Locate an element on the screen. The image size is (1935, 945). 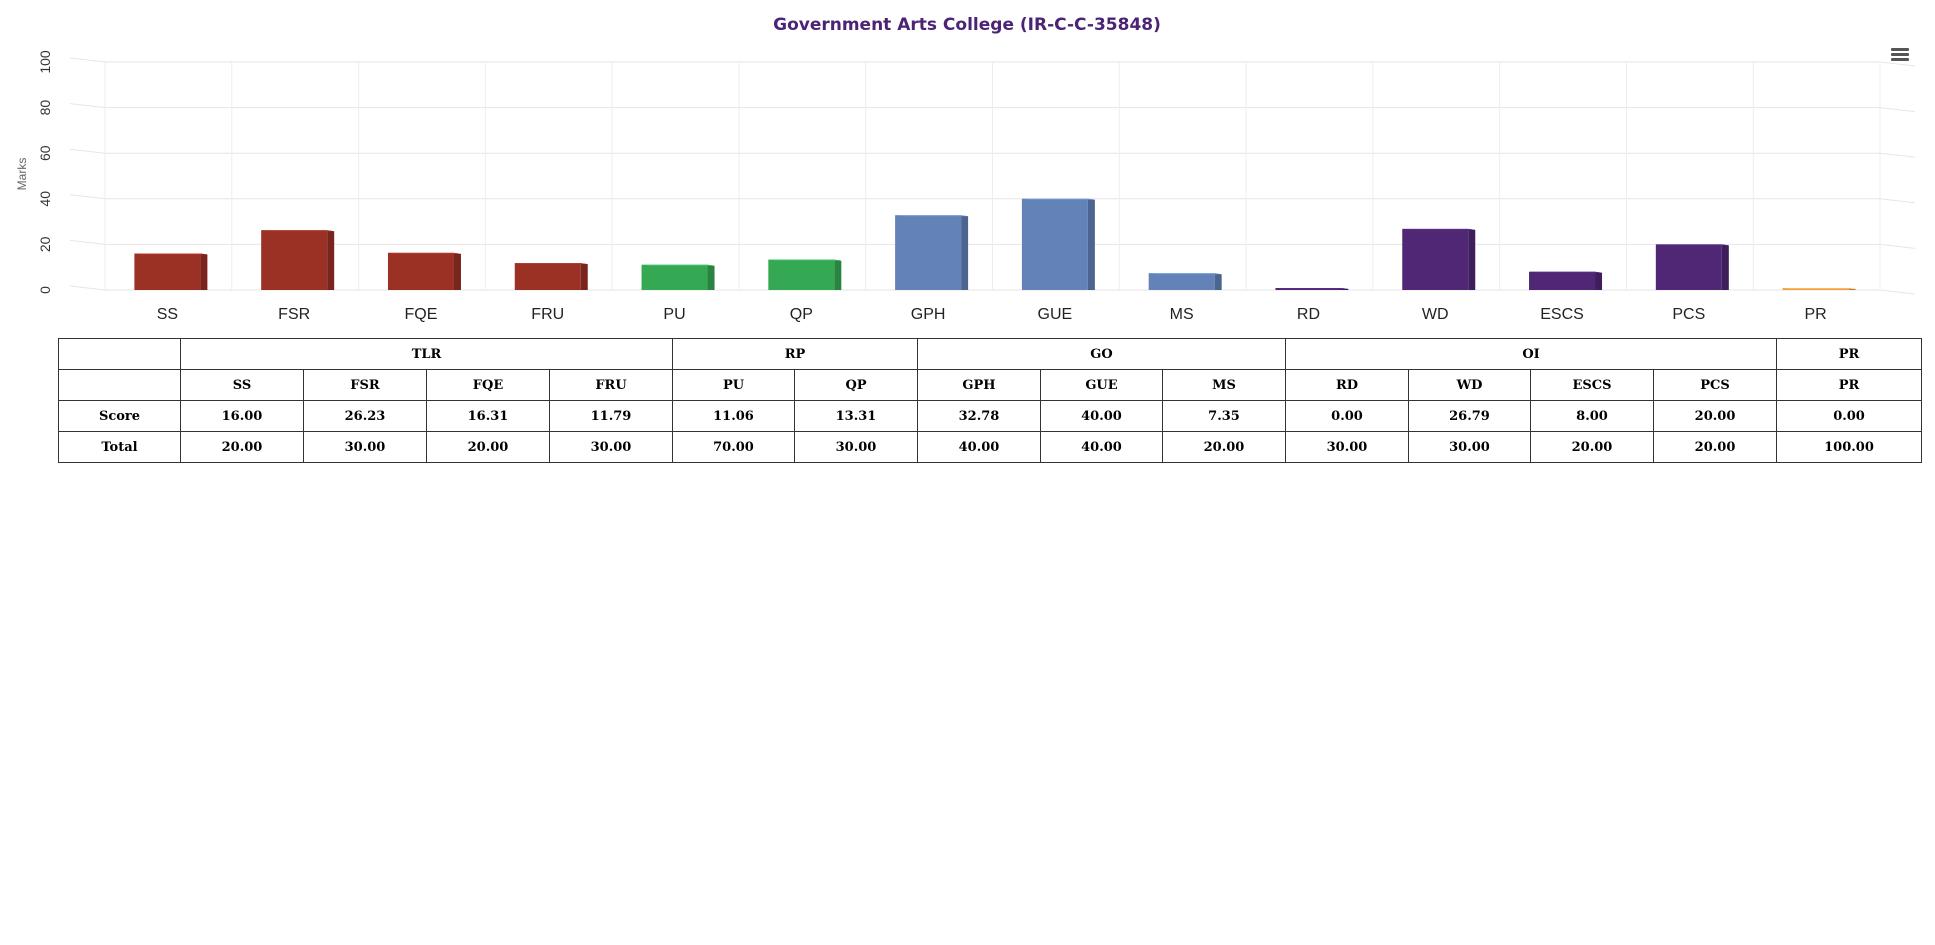
column-header-cell: WD is located at coordinates (1469, 385).